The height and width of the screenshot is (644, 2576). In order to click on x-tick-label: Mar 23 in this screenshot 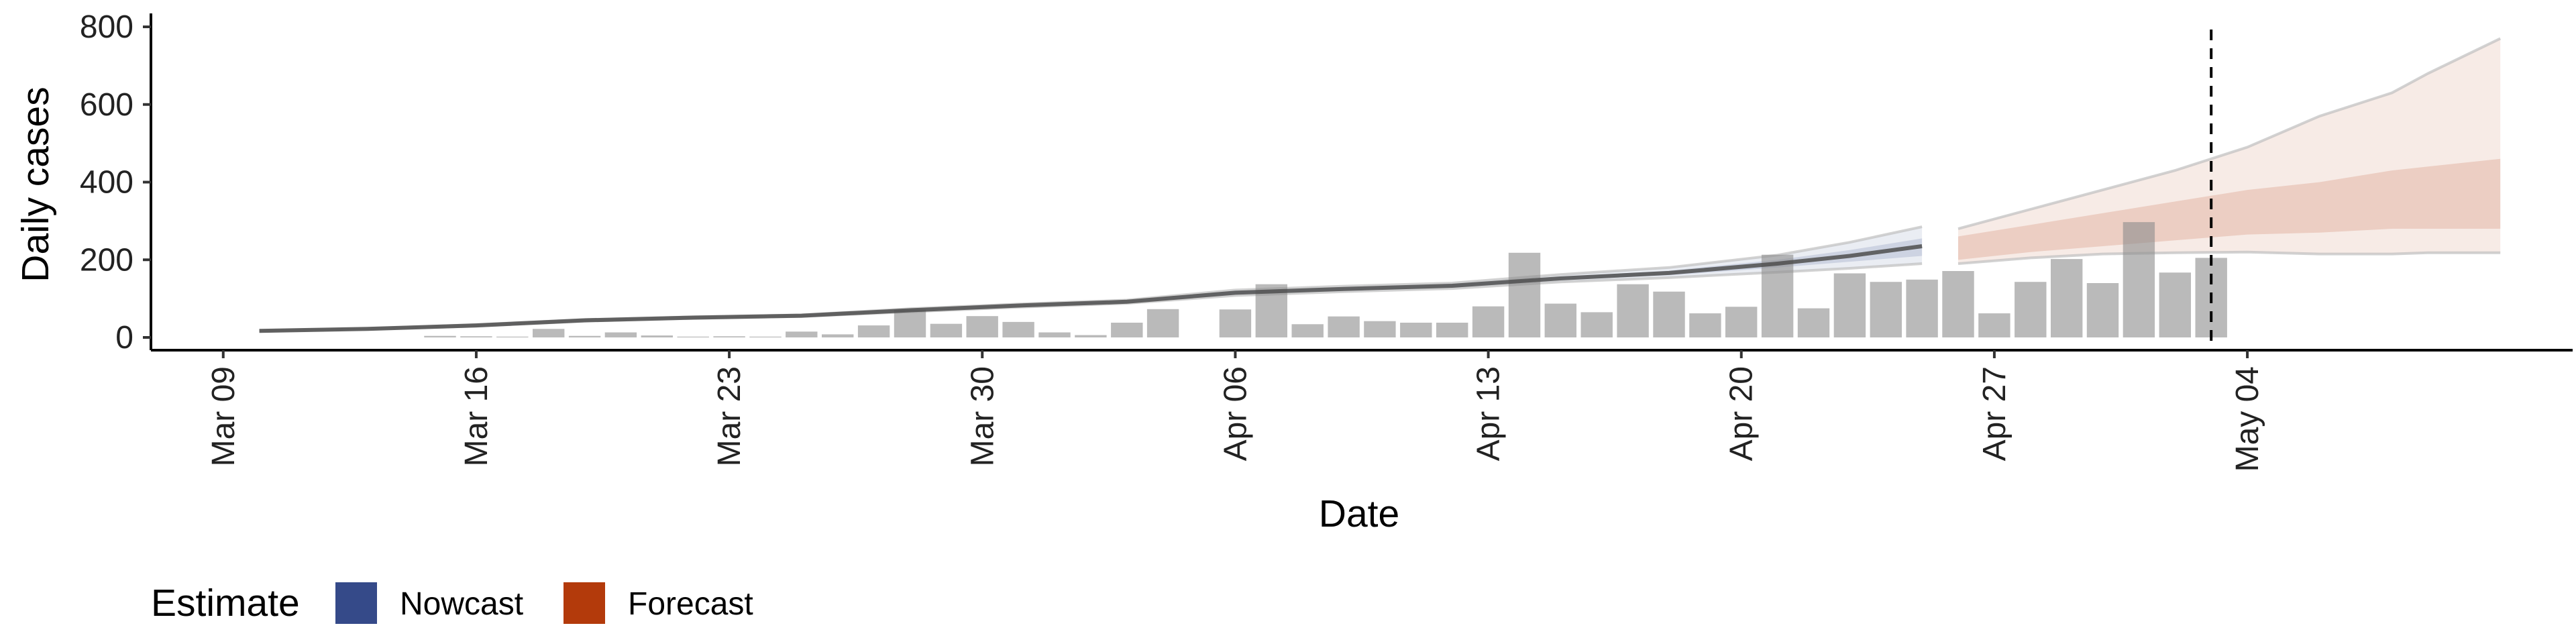, I will do `click(729, 416)`.